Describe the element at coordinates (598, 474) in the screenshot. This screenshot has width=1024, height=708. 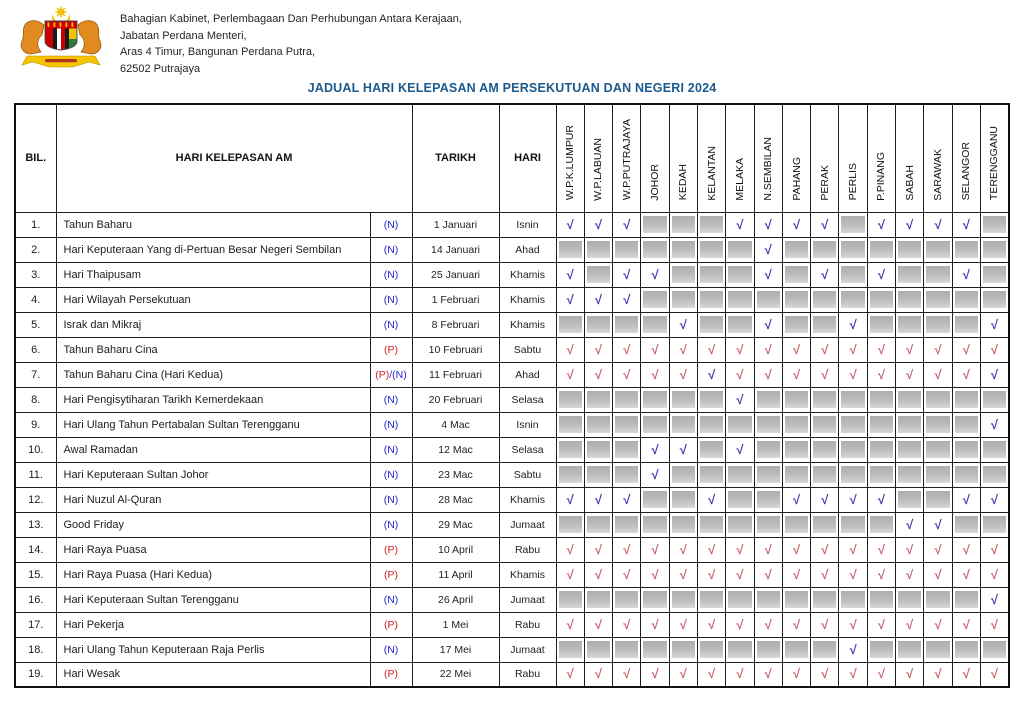
I see `state-cell-w-p-labuan` at that location.